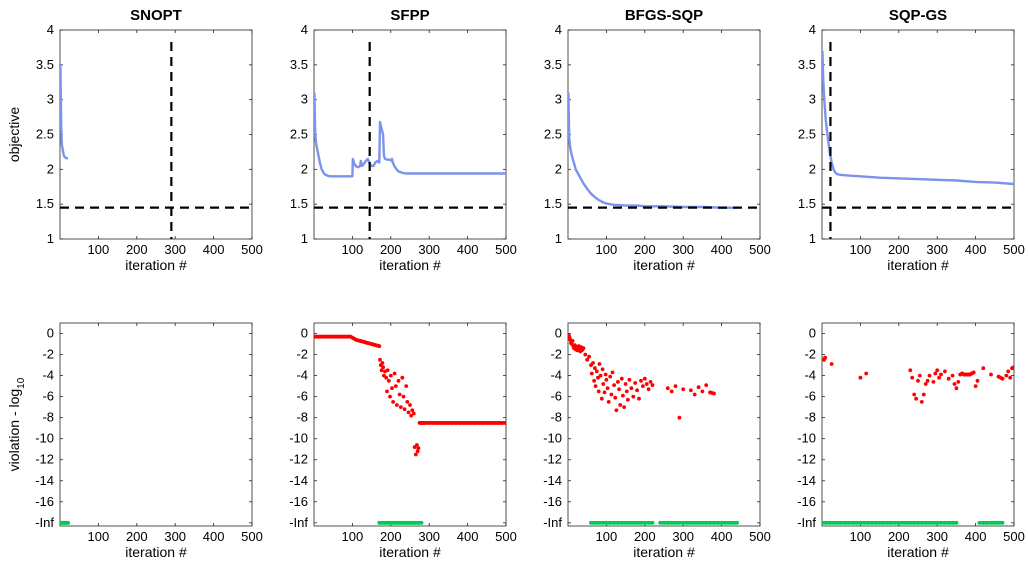 Image resolution: width=1028 pixels, height=573 pixels. What do you see at coordinates (553, 134) in the screenshot?
I see `y-tick-label: 2.5` at bounding box center [553, 134].